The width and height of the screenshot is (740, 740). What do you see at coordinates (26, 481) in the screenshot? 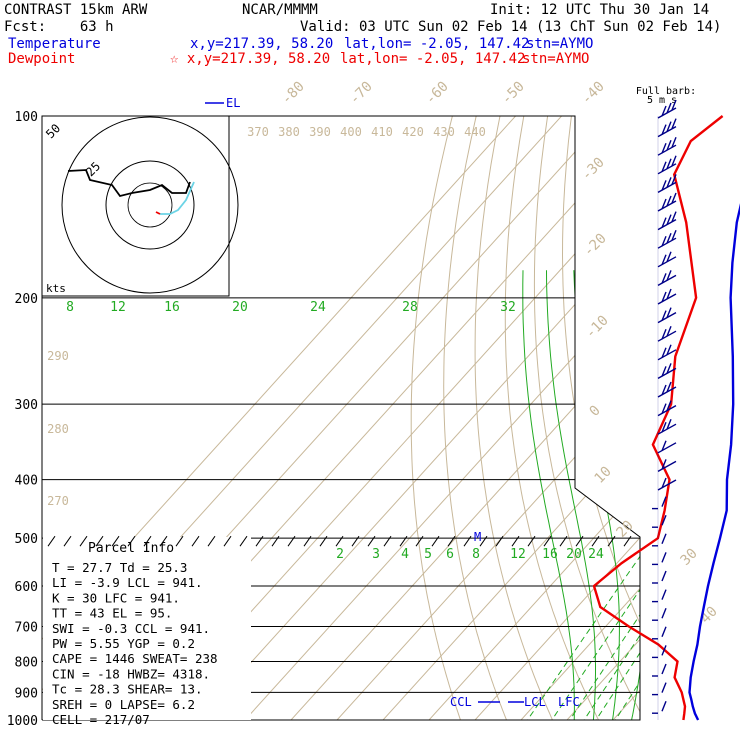
I see `pressure-label: 400` at bounding box center [26, 481].